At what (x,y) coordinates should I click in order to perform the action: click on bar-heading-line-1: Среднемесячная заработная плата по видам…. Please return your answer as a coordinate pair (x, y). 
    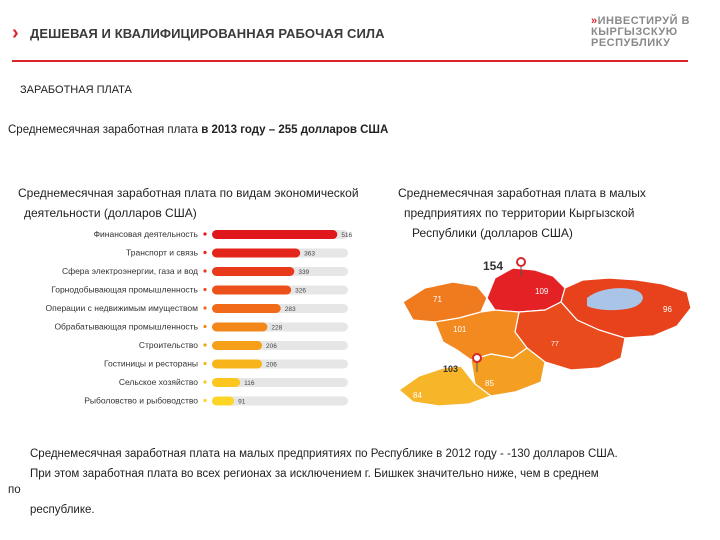
    Looking at the image, I should click on (188, 193).